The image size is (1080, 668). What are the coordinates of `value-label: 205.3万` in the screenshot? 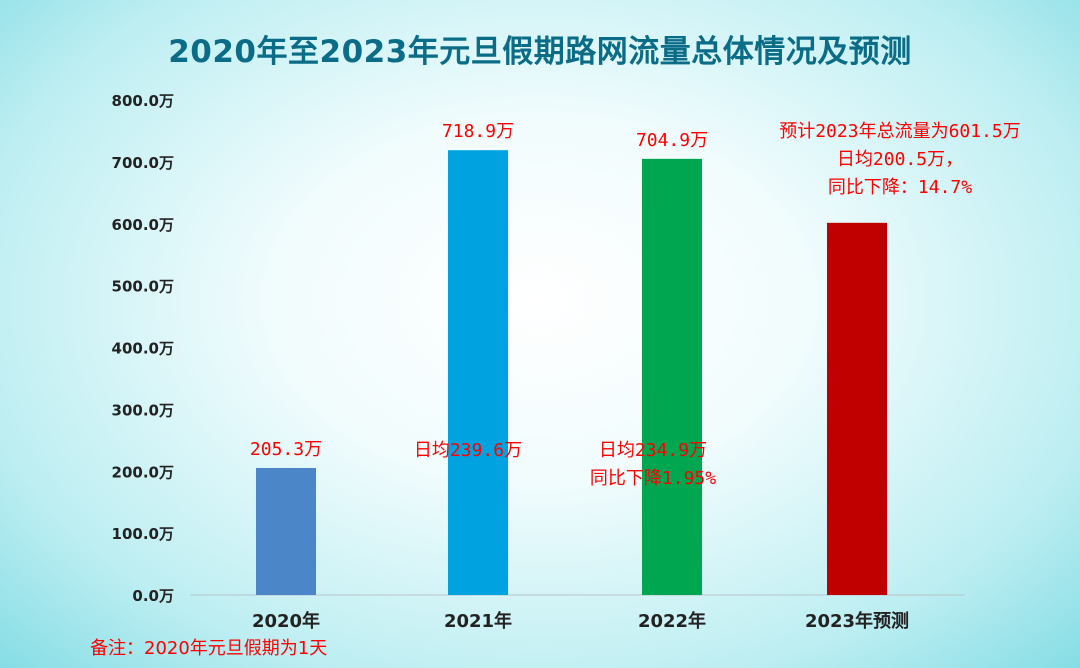 It's located at (286, 449).